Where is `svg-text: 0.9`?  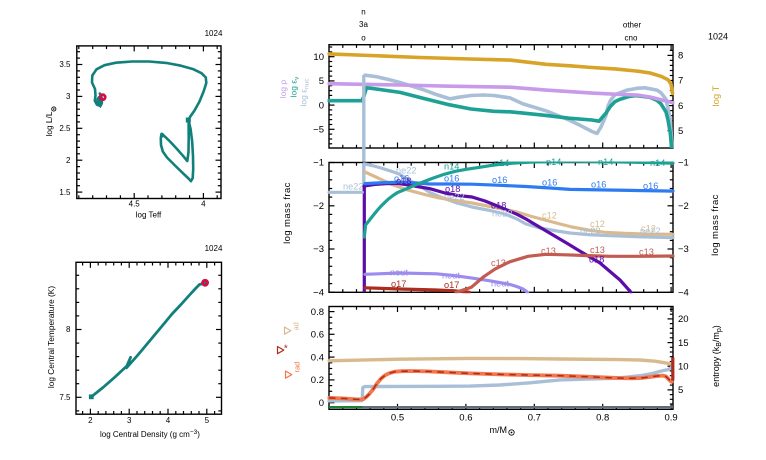
svg-text: 0.9 is located at coordinates (670, 418).